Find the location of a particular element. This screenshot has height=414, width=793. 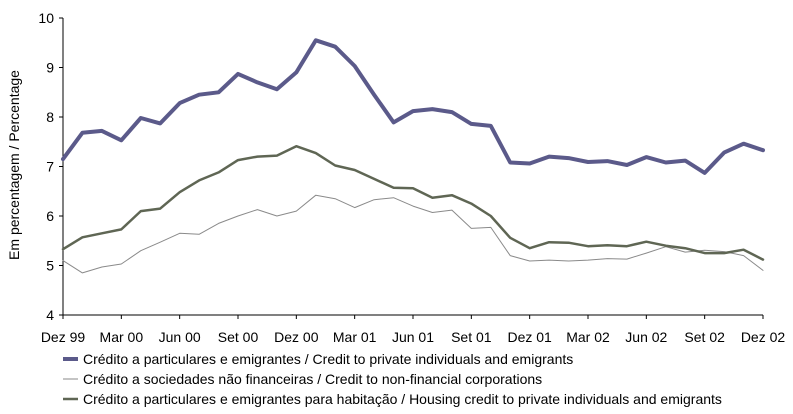

x-tick-label: Mar 00 is located at coordinates (122, 337).